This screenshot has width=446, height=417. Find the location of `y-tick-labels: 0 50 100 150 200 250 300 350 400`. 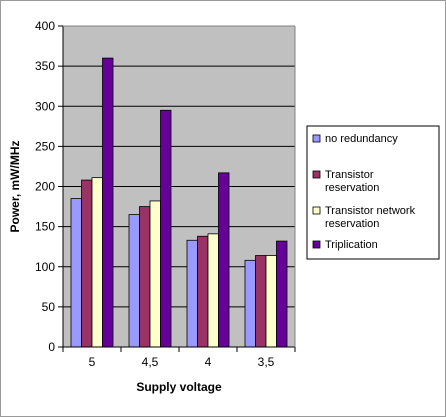

y-tick-labels: 0 50 100 150 200 250 300 350 400 is located at coordinates (45, 186).